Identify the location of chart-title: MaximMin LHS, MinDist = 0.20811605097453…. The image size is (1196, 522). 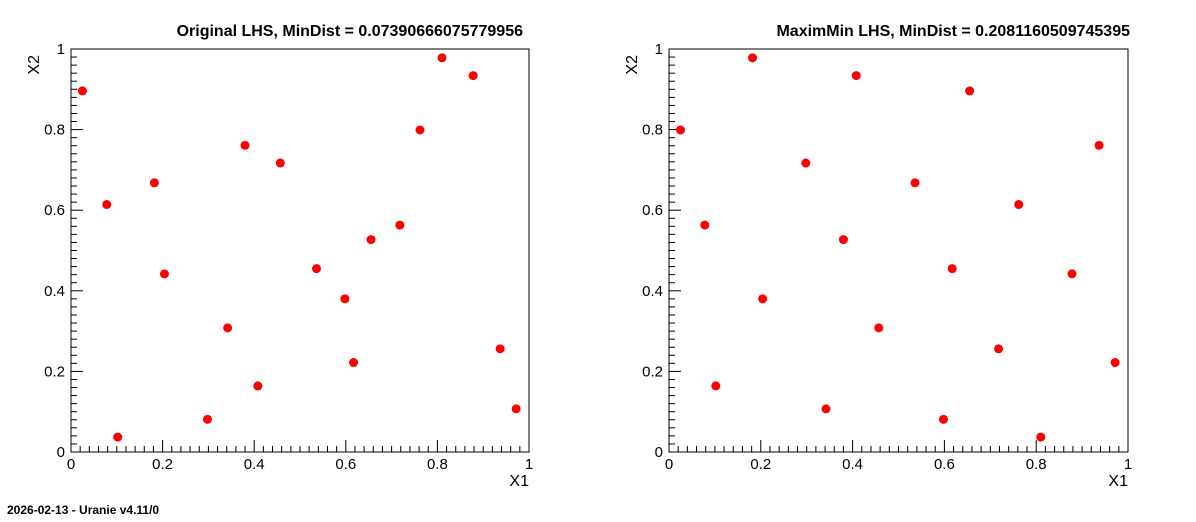
(953, 31).